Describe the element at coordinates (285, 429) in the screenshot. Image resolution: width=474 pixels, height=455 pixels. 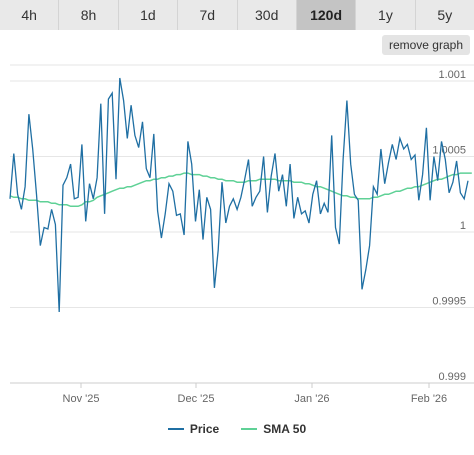
I see `legend-label-sma: SMA 50` at that location.